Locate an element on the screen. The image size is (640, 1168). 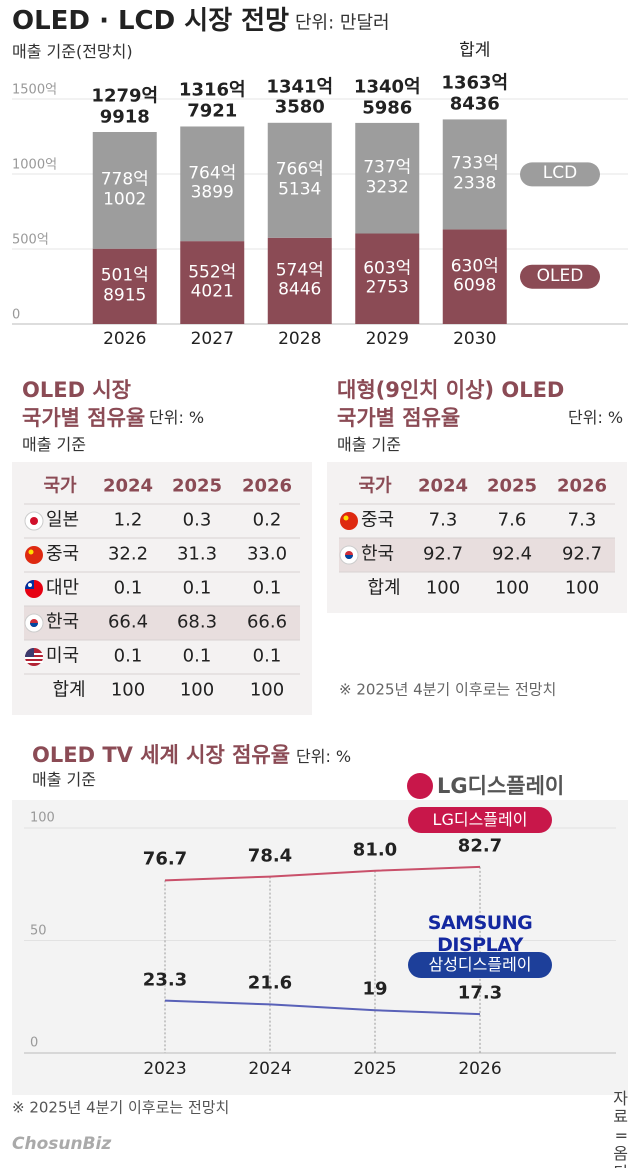
title: OLED · LCD 시장 전망 is located at coordinates (151, 21).